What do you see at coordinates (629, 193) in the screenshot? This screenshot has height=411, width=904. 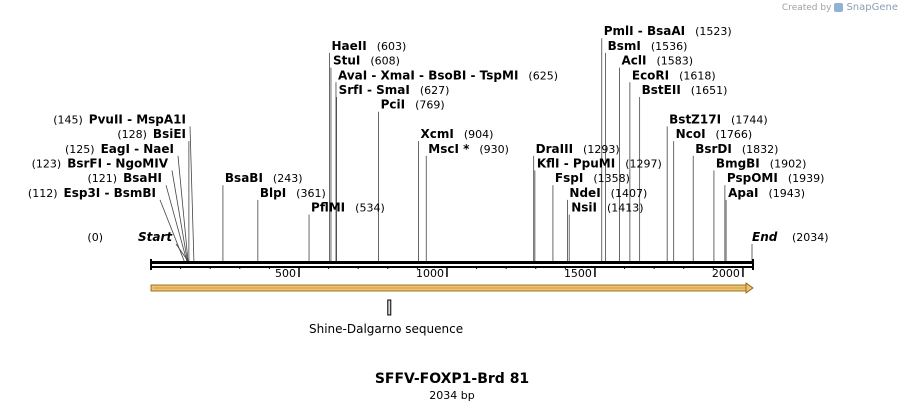 I see `site-position: (1407)` at bounding box center [629, 193].